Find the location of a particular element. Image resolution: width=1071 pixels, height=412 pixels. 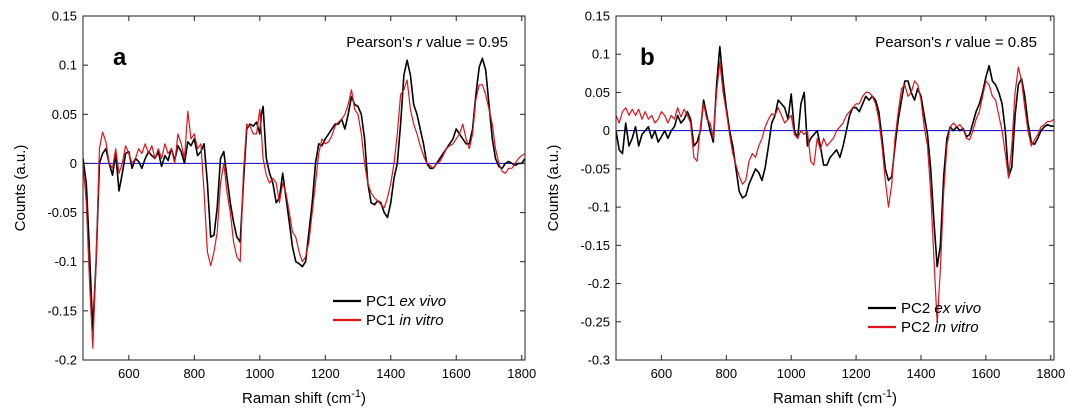

panel-letter: a is located at coordinates (120, 57).